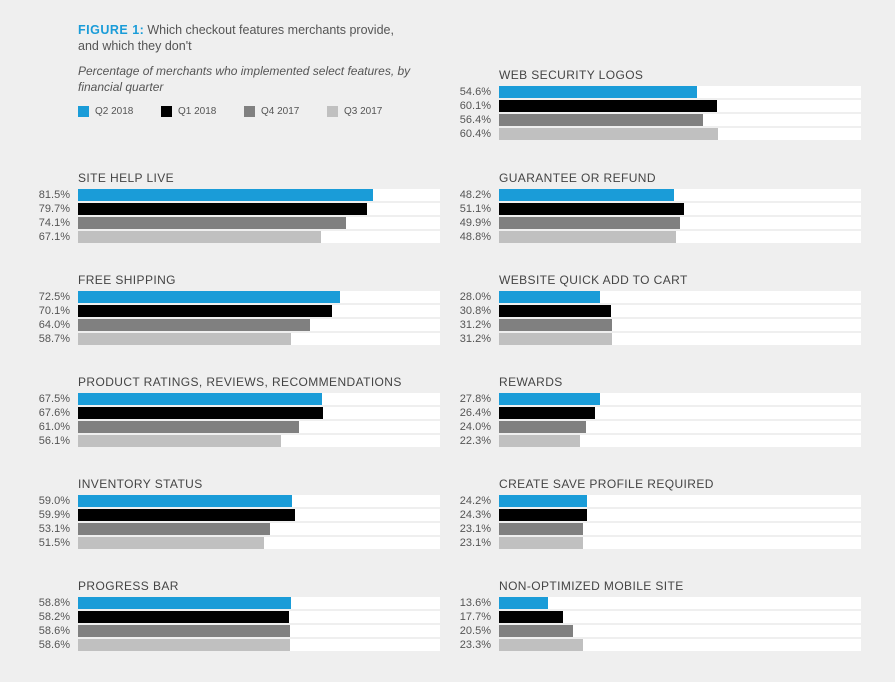 The image size is (895, 682). I want to click on data-label: 56.4%, so click(475, 120).